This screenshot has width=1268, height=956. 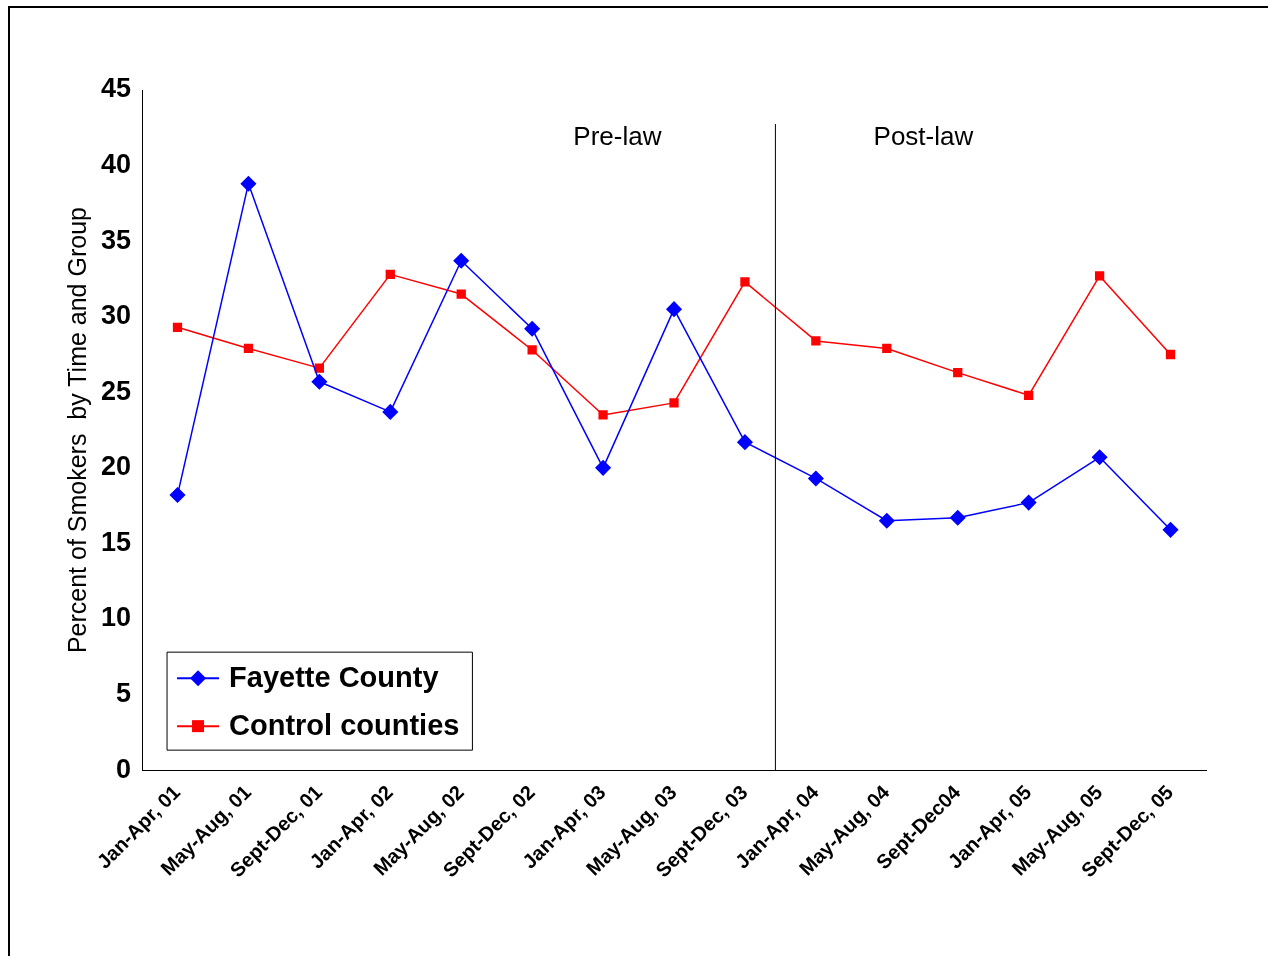 I want to click on y-tick-label: 20, so click(x=116, y=466).